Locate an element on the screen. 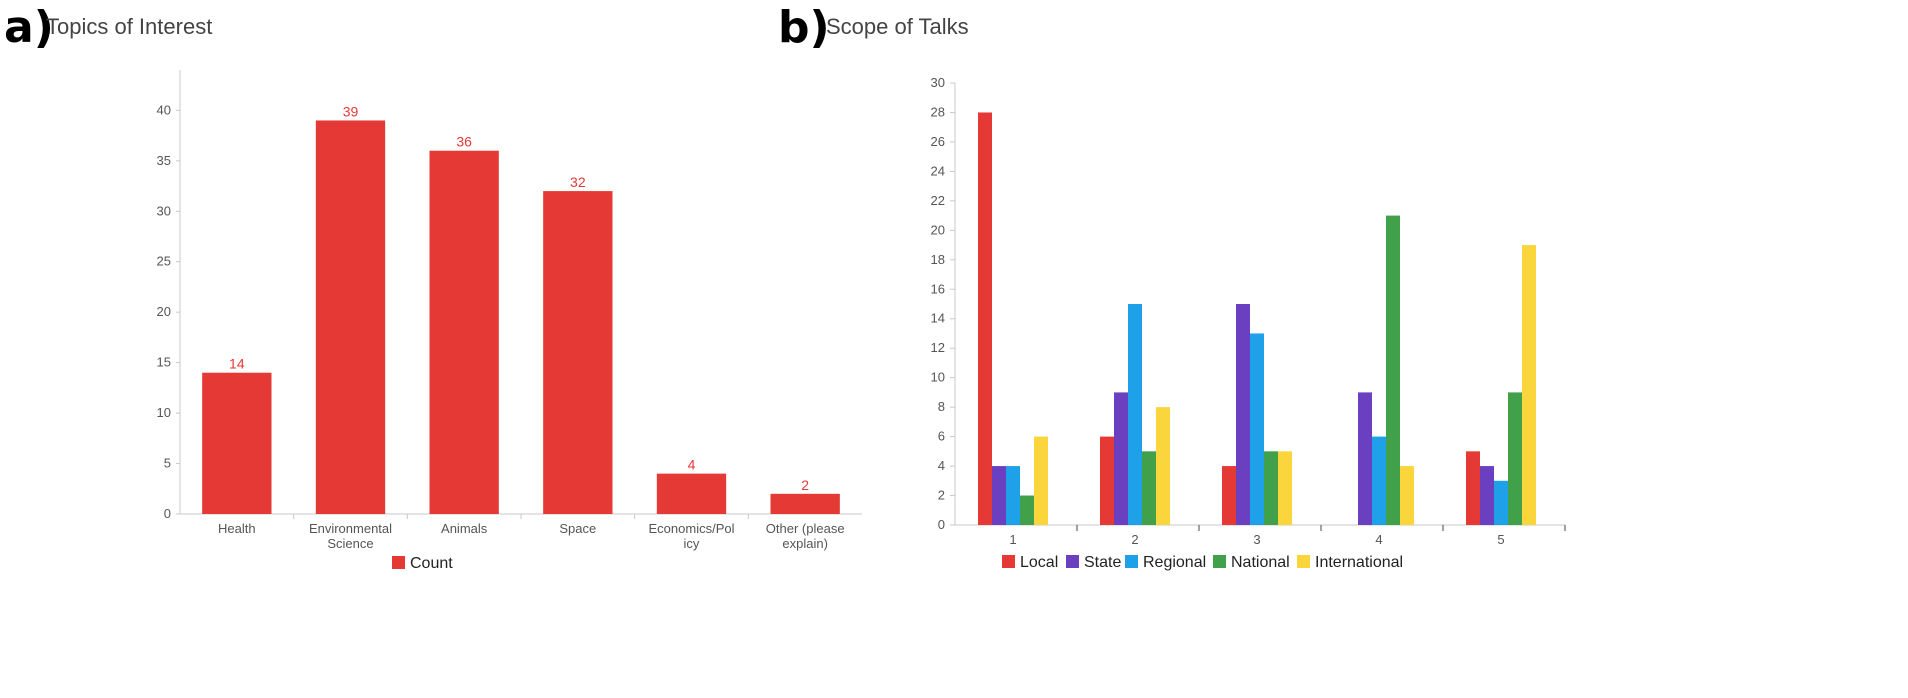 The width and height of the screenshot is (1908, 698). y-tick-label-a: 20 is located at coordinates (164, 311).